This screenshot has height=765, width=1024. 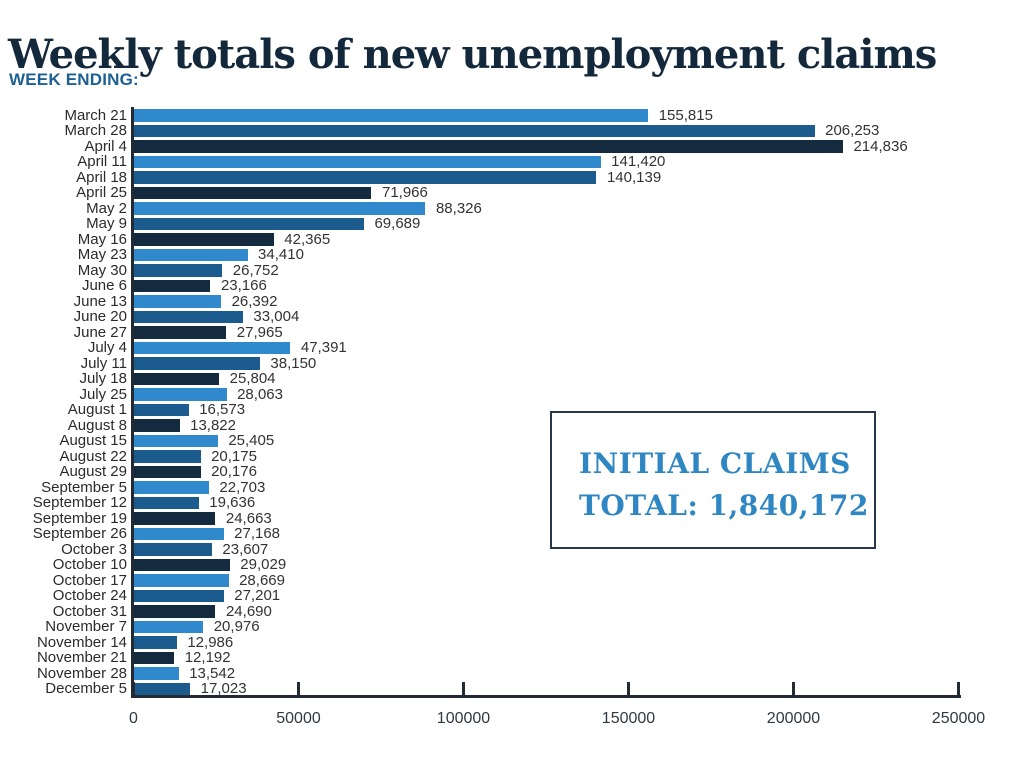 I want to click on category-label: March 21, so click(x=95, y=115).